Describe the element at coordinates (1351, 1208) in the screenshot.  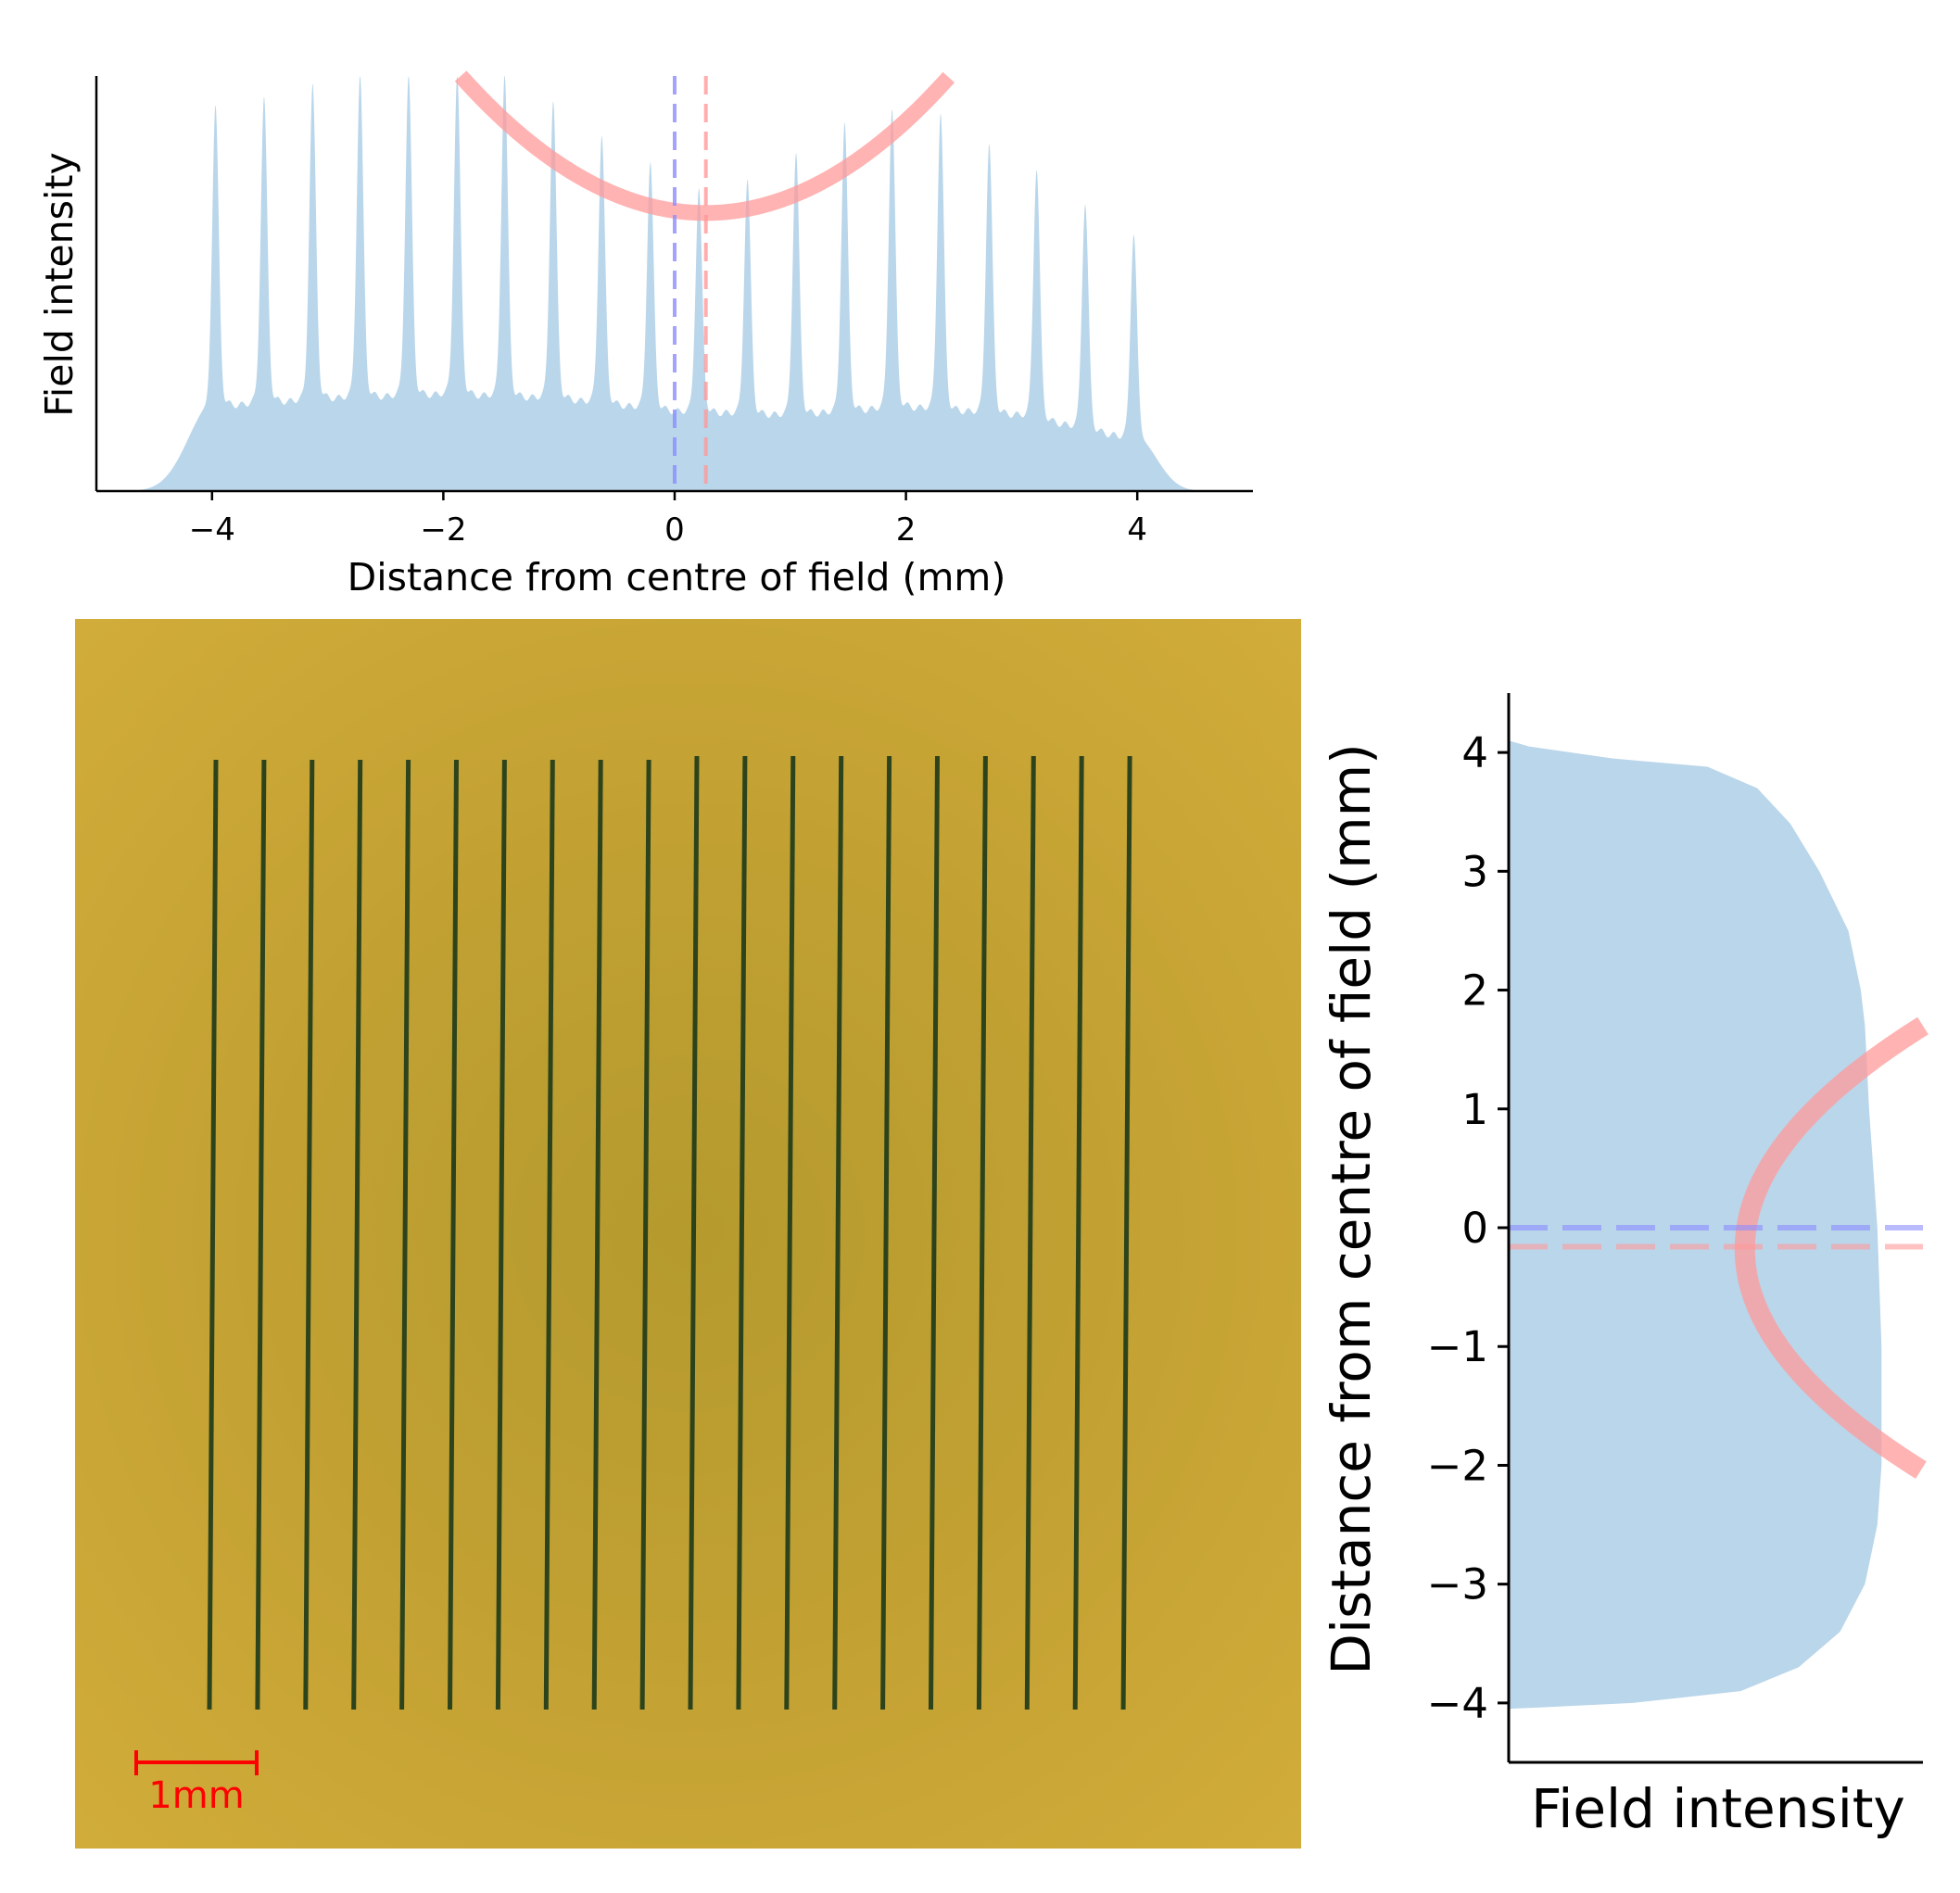
I see `right-y-axis-label: Distance from centre of field (mm)` at that location.